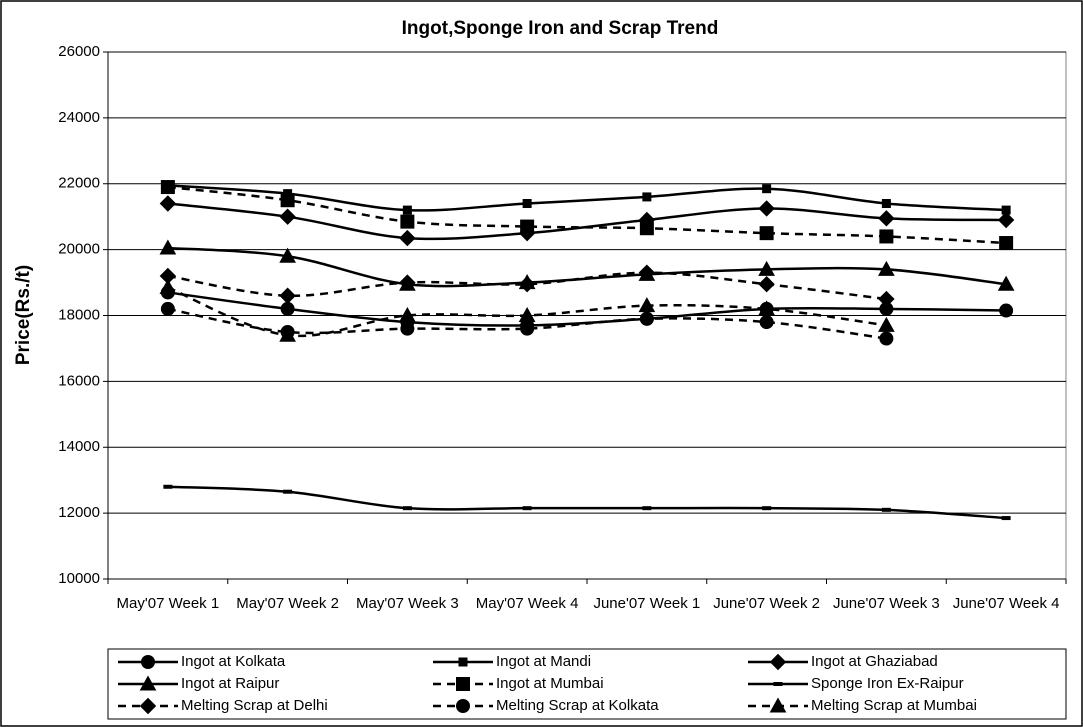 The width and height of the screenshot is (1083, 727). Describe the element at coordinates (79, 314) in the screenshot. I see `y-tick-label: 18000` at that location.